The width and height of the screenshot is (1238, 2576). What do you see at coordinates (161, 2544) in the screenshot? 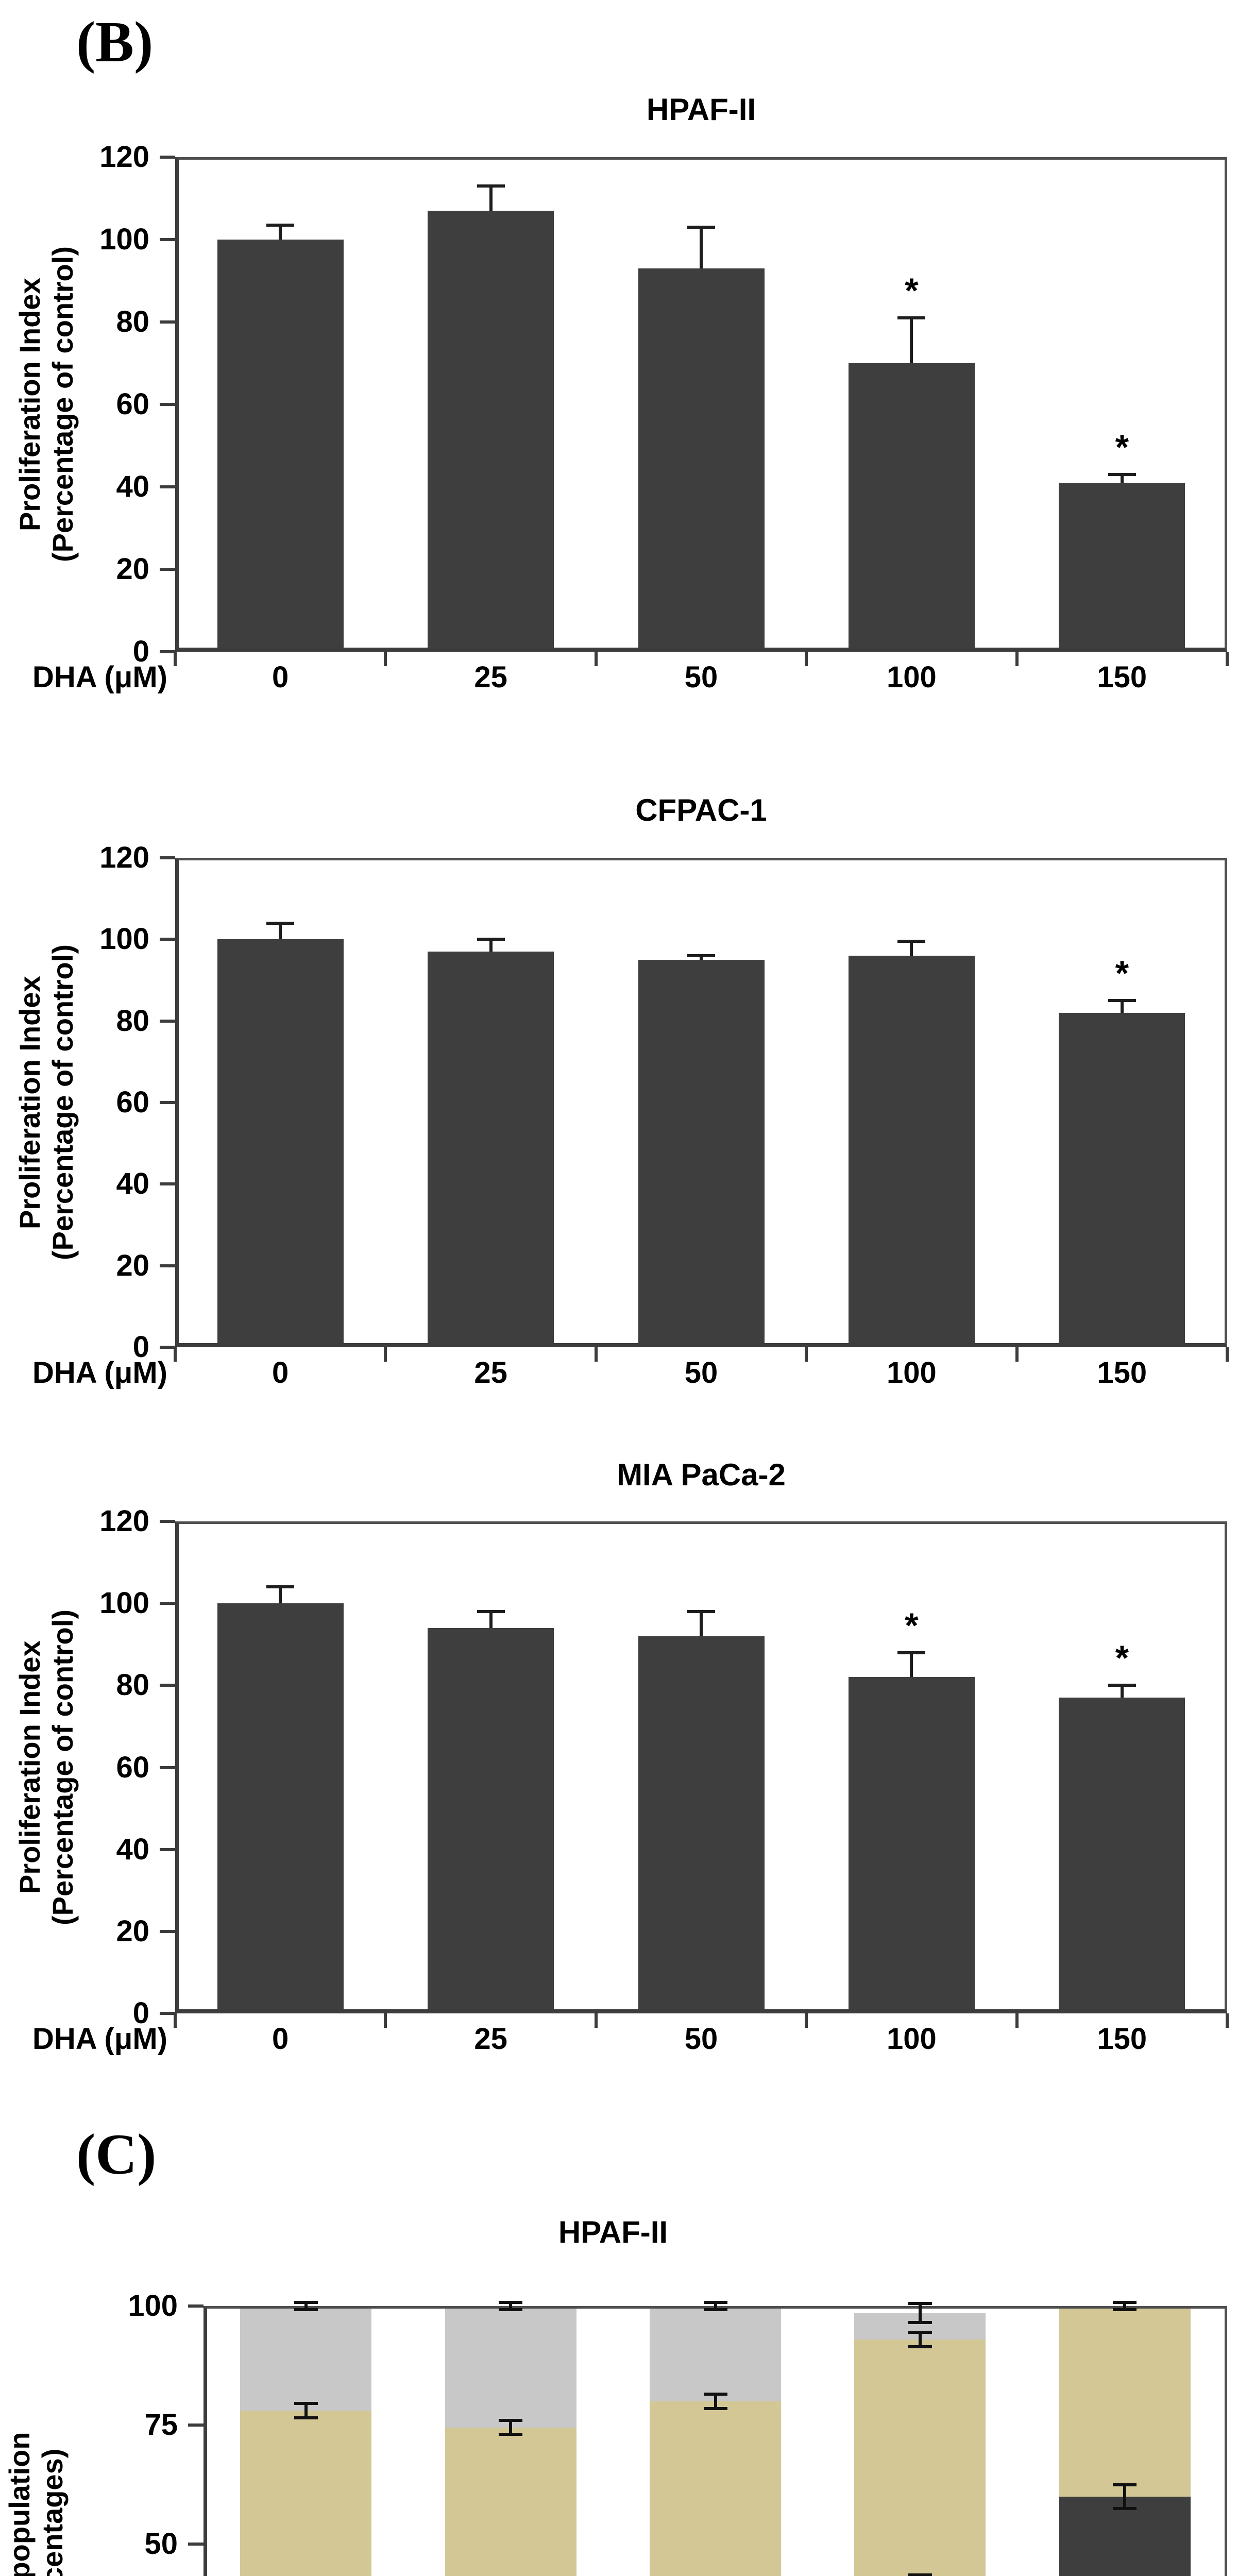
I see `y-tick-label: 50` at bounding box center [161, 2544].